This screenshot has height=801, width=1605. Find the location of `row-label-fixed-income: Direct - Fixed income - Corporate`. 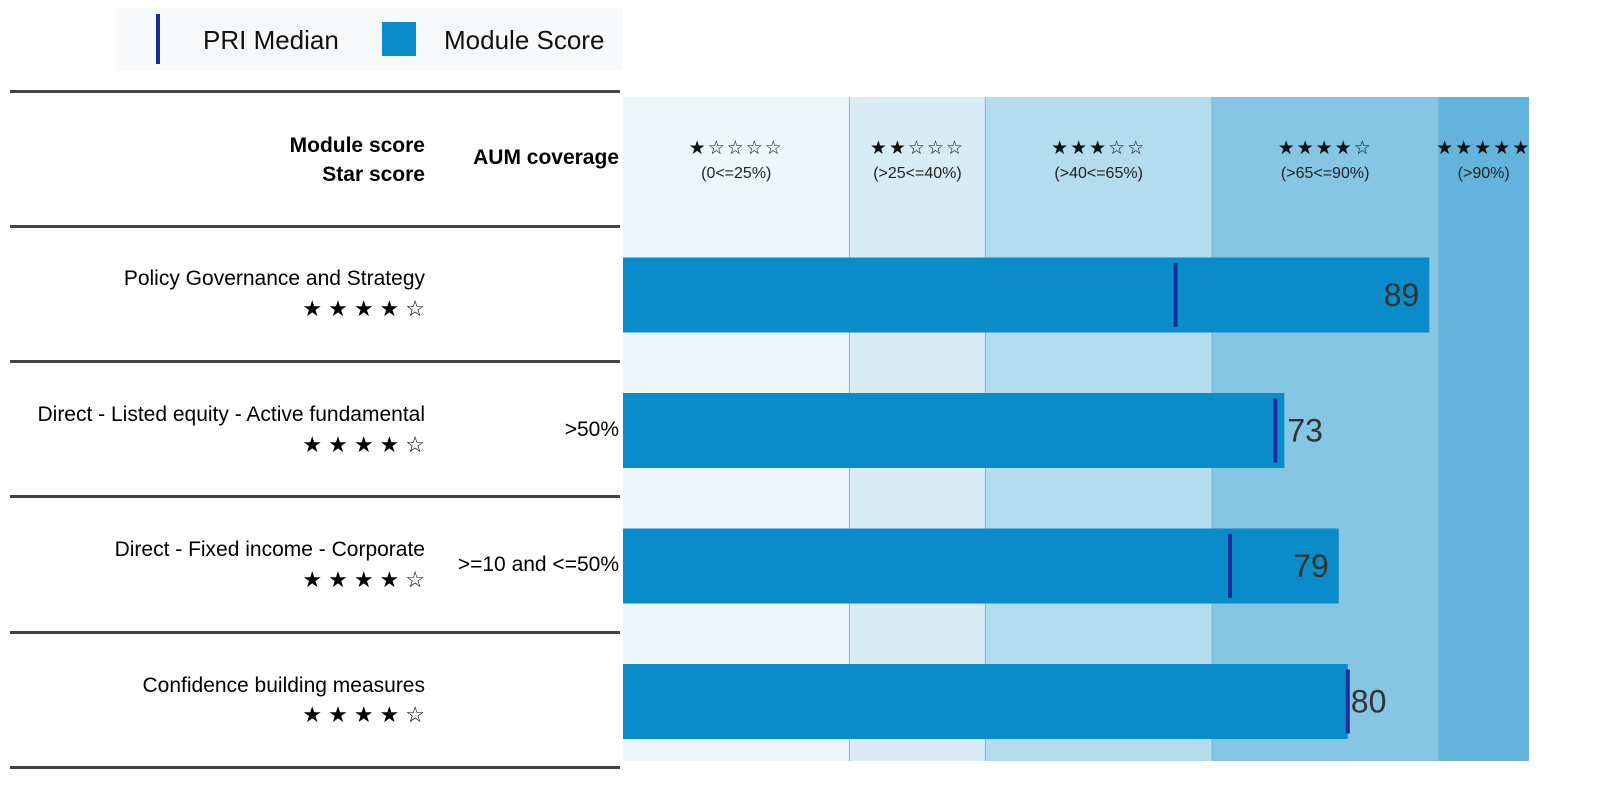

row-label-fixed-income: Direct - Fixed income - Corporate is located at coordinates (269, 549).